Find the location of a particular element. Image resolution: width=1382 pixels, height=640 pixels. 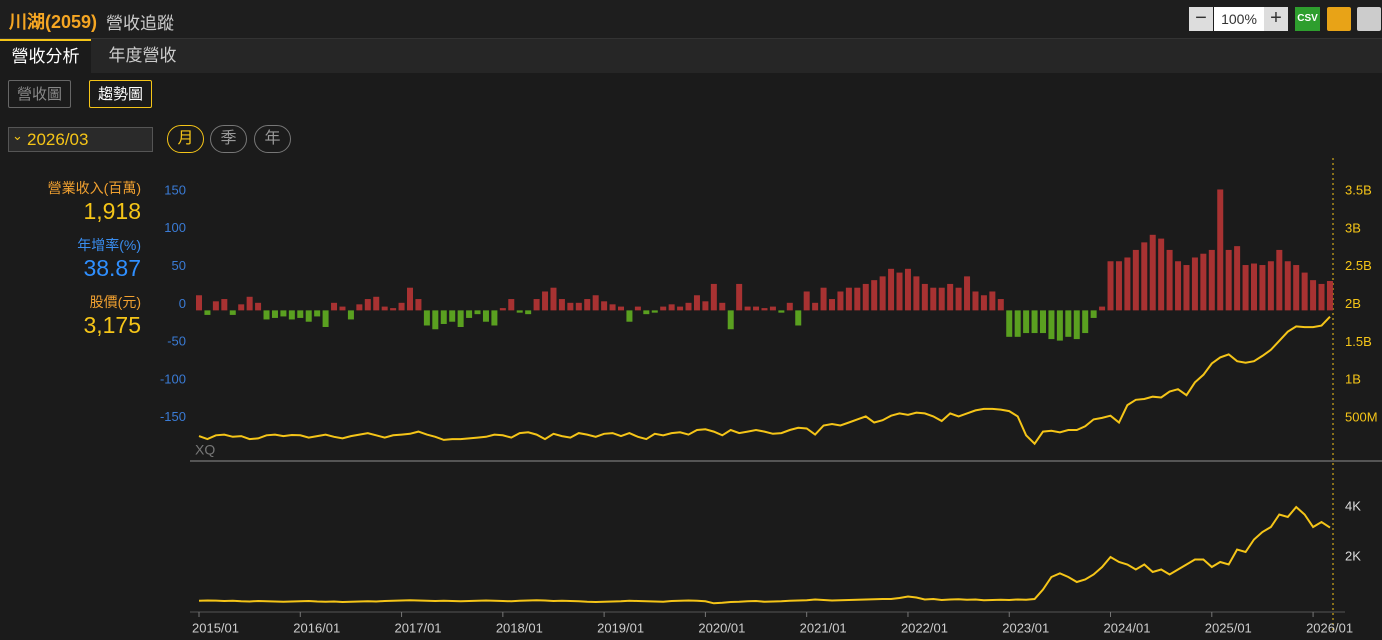

period-option: 年 is located at coordinates (272, 139).